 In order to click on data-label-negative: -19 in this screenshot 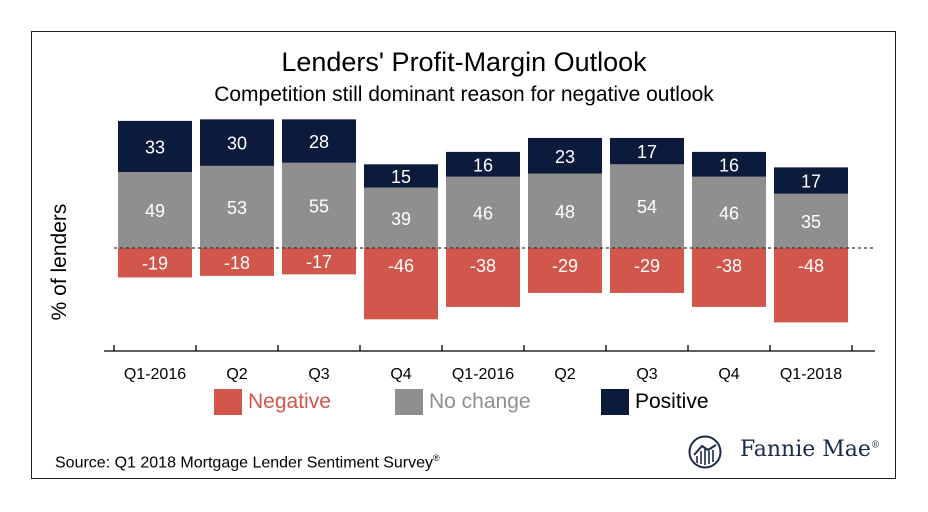, I will do `click(155, 264)`.